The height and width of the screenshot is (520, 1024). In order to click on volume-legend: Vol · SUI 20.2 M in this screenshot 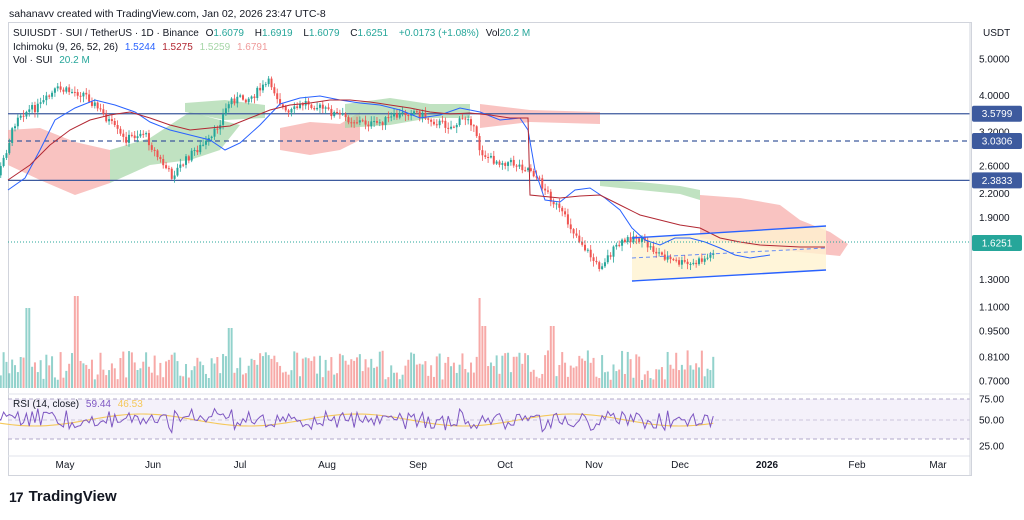, I will do `click(53, 60)`.